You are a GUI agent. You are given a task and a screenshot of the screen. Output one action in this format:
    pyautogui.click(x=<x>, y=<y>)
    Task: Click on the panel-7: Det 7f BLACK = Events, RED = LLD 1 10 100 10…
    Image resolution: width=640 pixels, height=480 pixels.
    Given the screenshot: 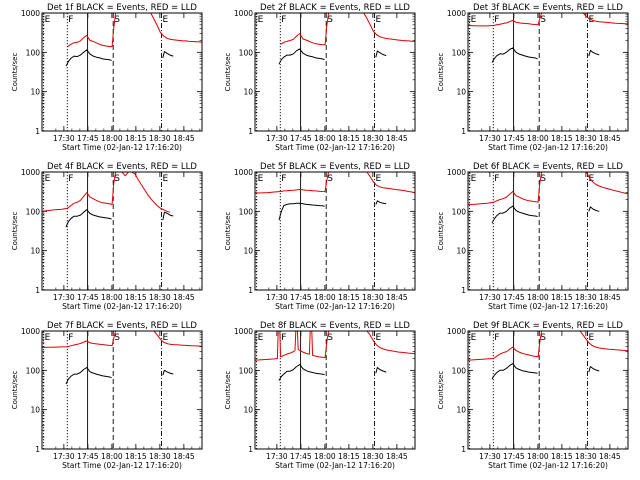 What is the action you would take?
    pyautogui.click(x=107, y=395)
    